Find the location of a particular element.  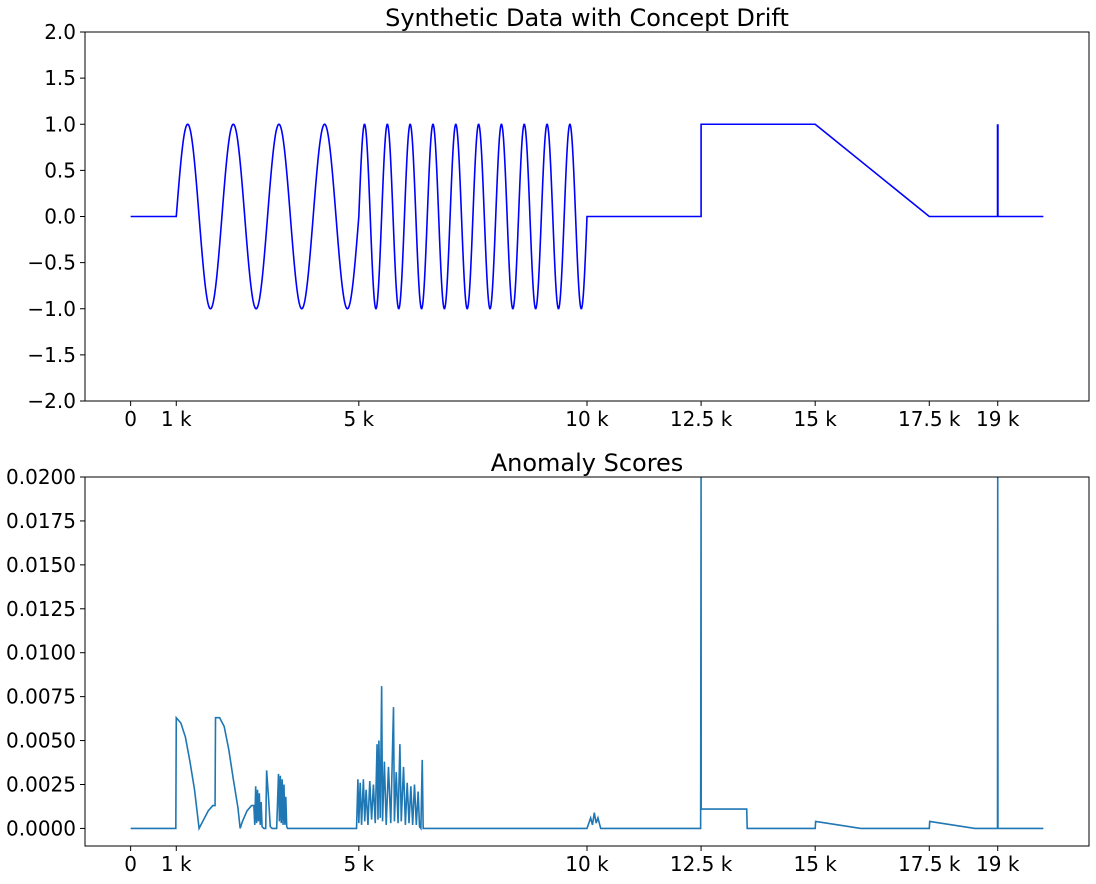

bottom-y-tick-label: 0.0050 is located at coordinates (41, 741).